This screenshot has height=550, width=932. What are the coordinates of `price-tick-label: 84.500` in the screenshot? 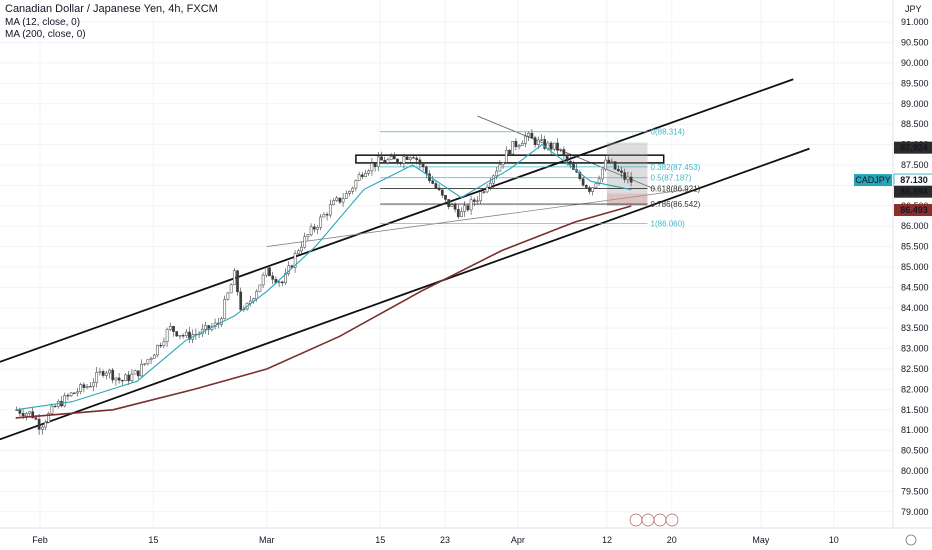 It's located at (915, 287).